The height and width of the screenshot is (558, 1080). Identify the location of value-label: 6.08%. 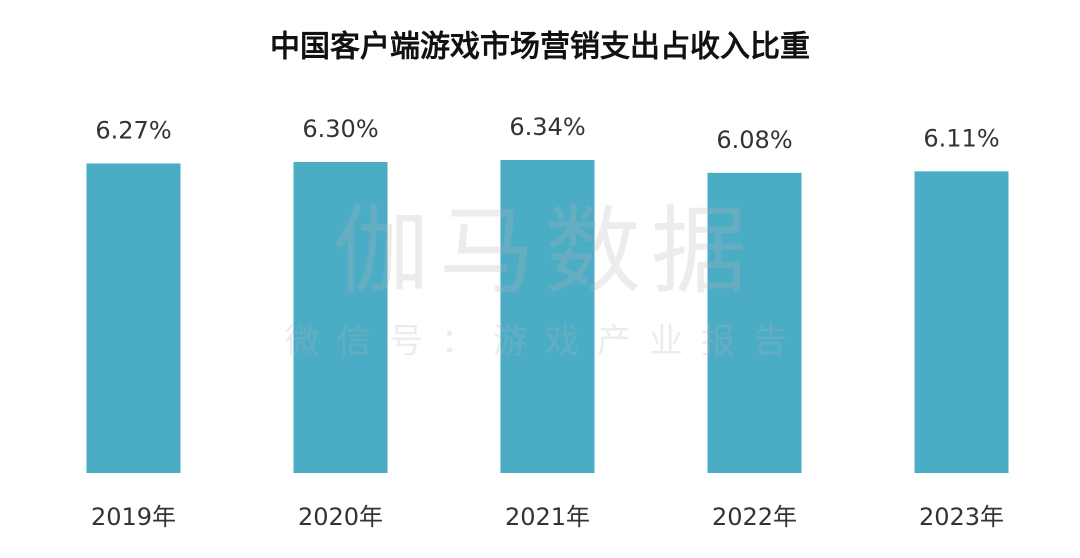
(754, 140).